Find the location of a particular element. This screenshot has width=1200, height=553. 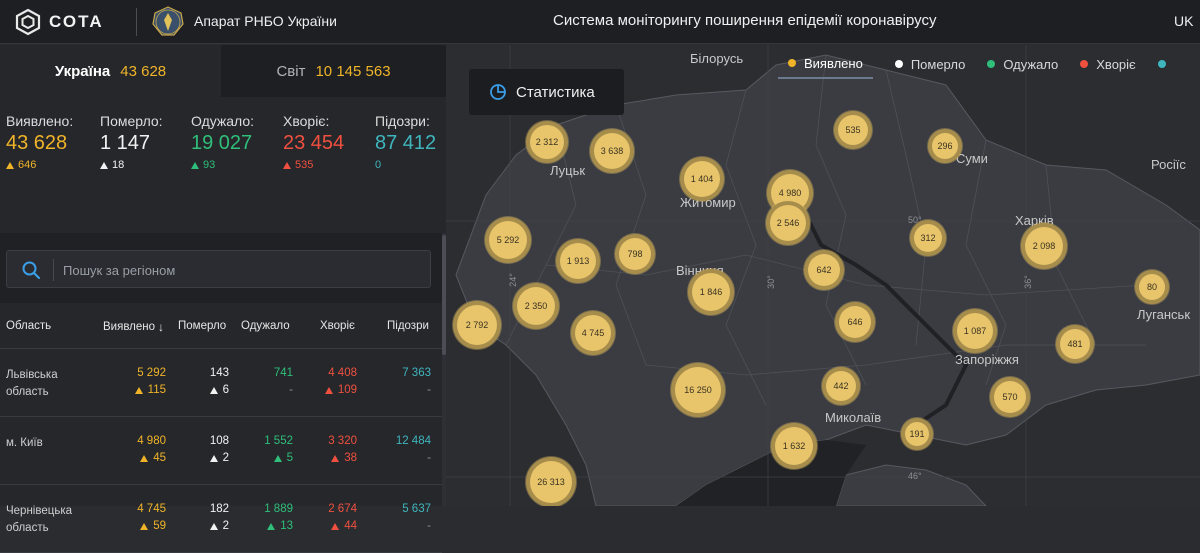

case-bubble: 296 is located at coordinates (945, 146).